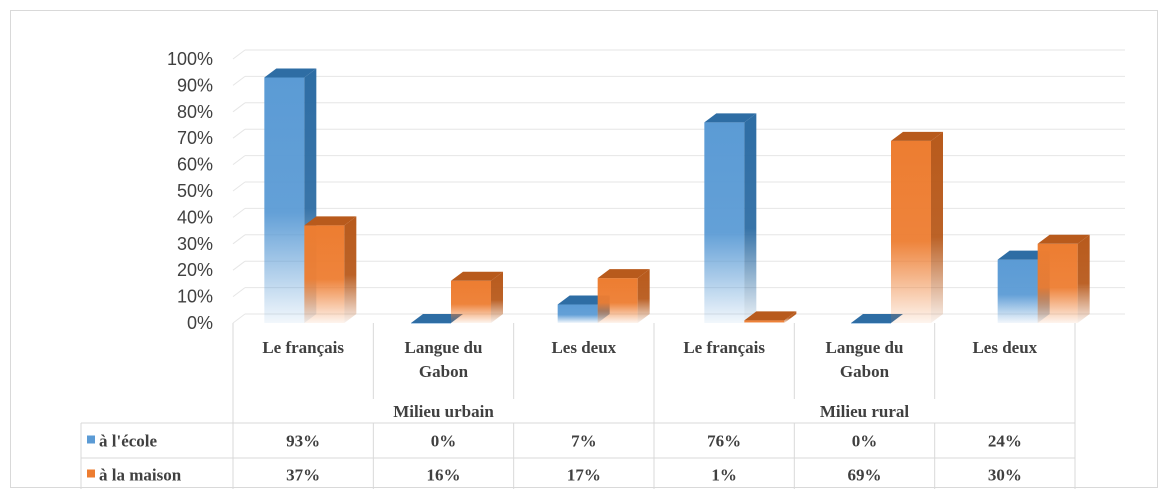  What do you see at coordinates (195, 270) in the screenshot?
I see `y-tick-label: 20%` at bounding box center [195, 270].